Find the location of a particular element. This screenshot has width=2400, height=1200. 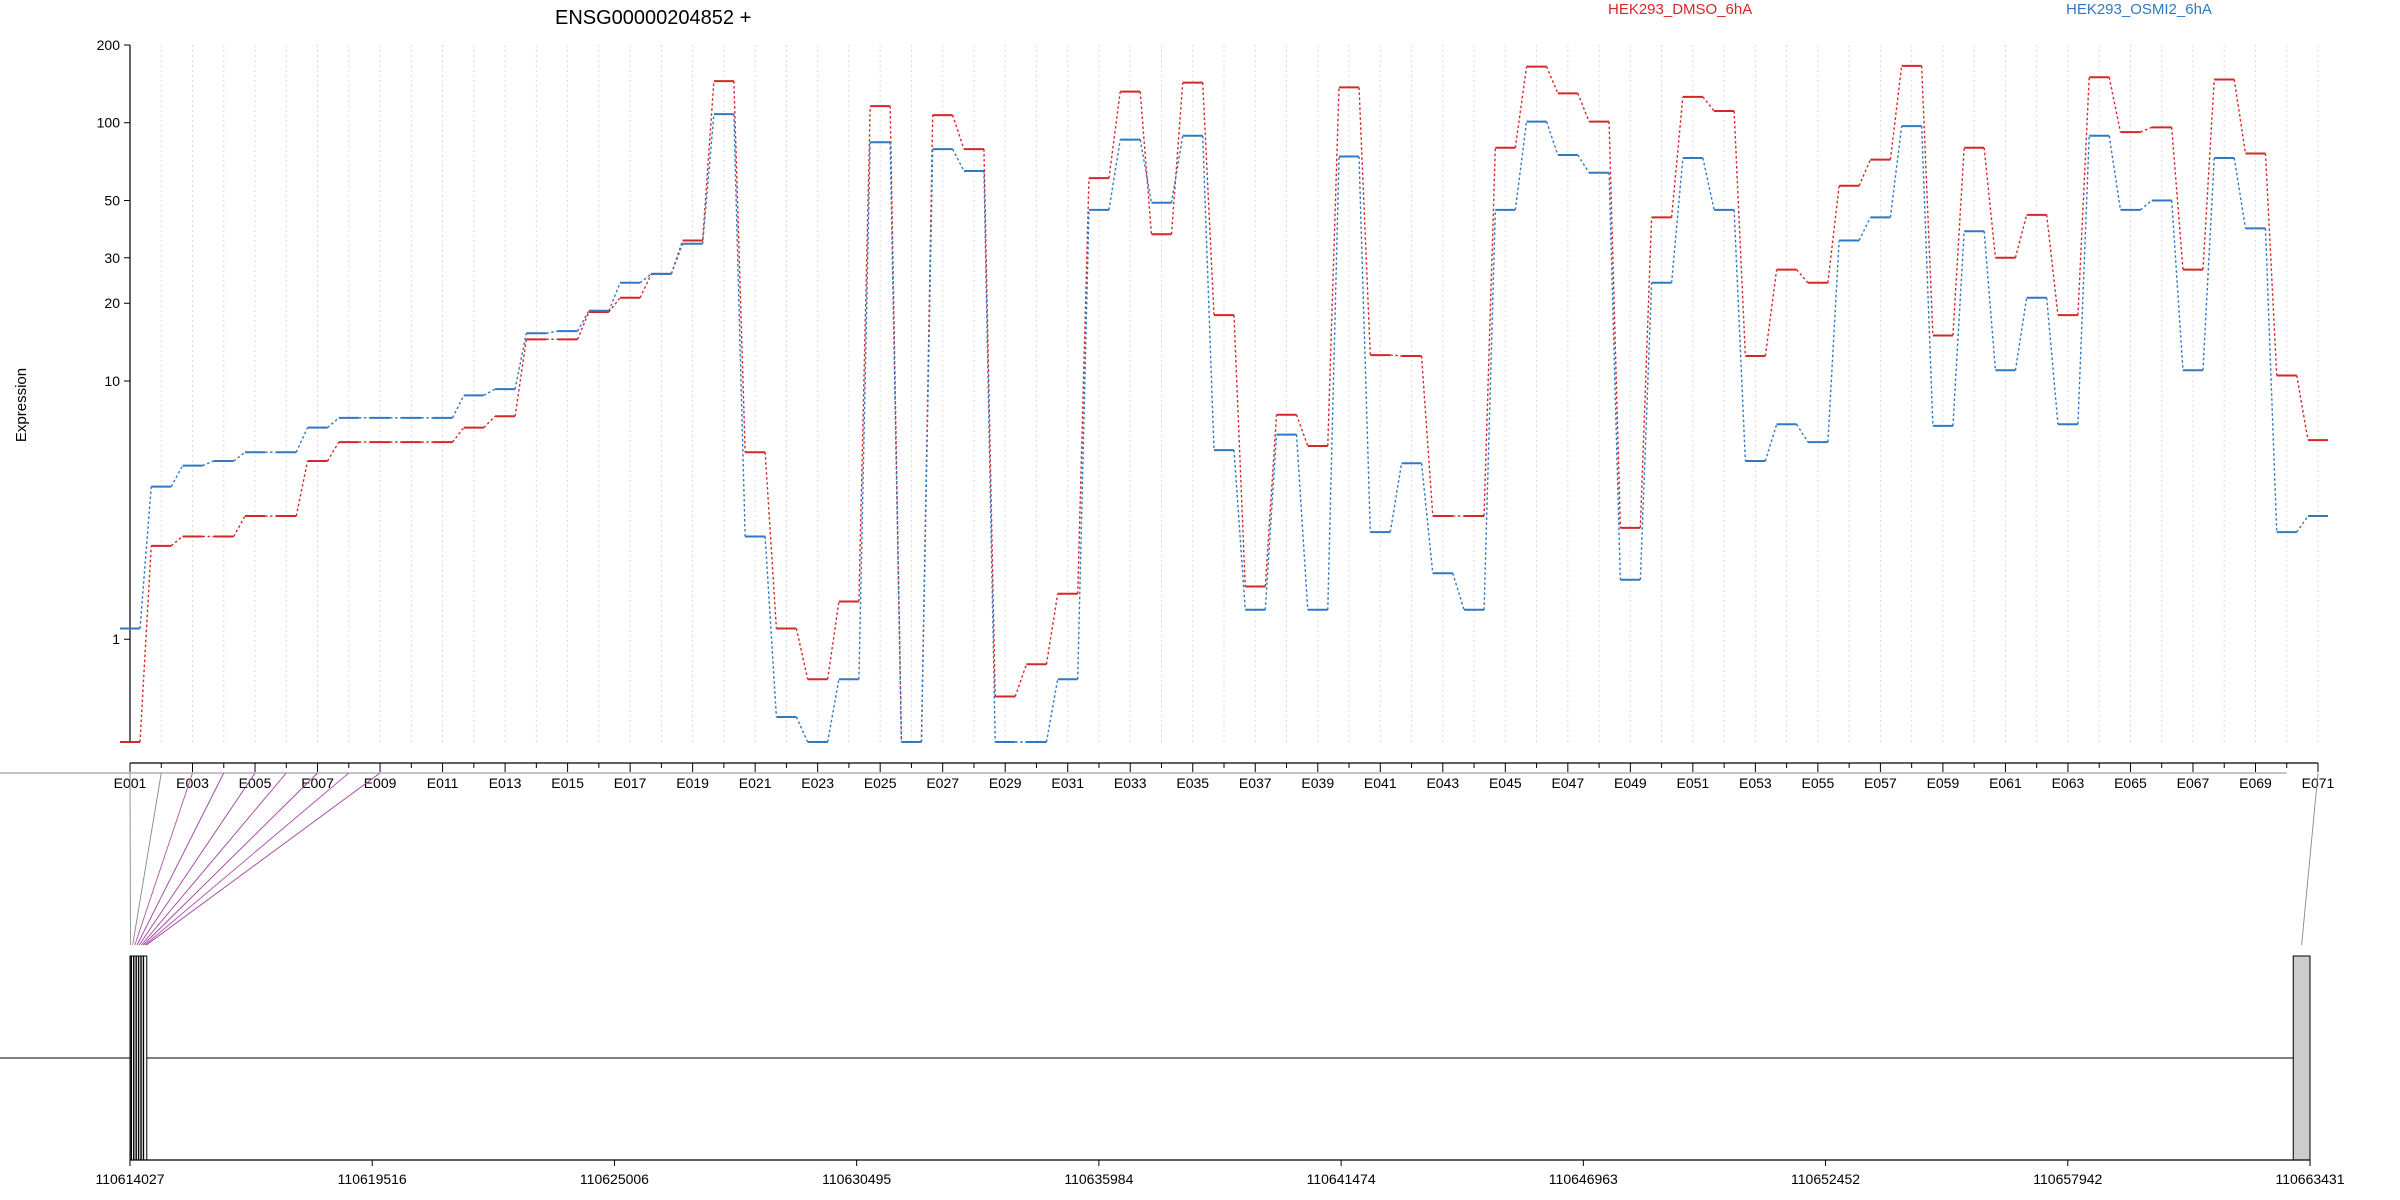

y-tick-label: 1 is located at coordinates (116, 639).